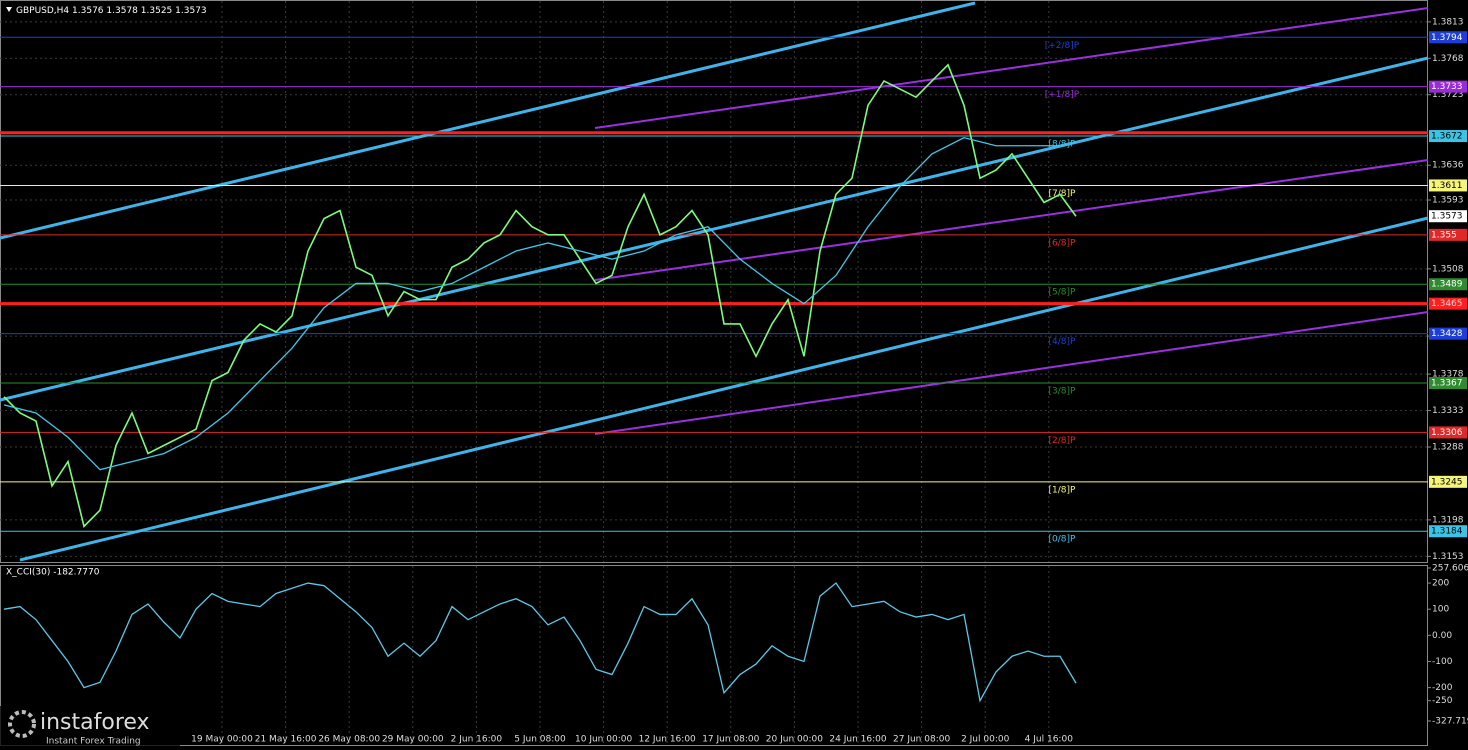  Describe the element at coordinates (1448, 520) in the screenshot. I see `y-tick-label: 1.3198` at that location.